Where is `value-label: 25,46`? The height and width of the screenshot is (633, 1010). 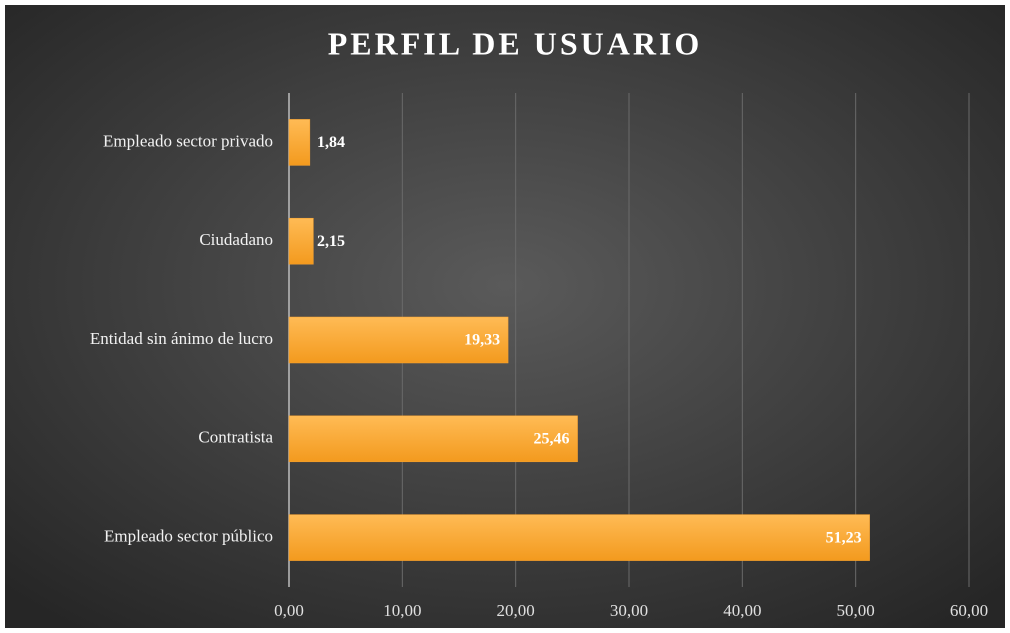 value-label: 25,46 is located at coordinates (552, 438).